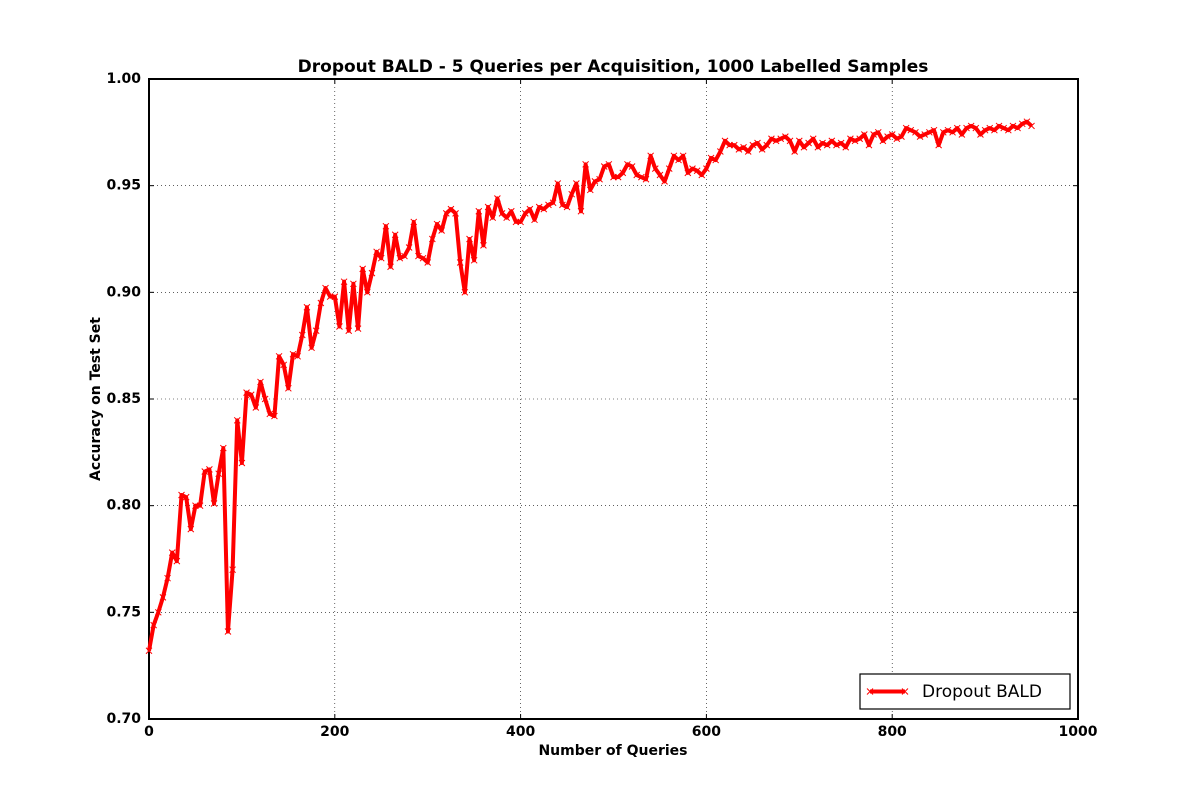 This screenshot has height=800, width=1200. What do you see at coordinates (123, 399) in the screenshot?
I see `y-tick-label: 0.85` at bounding box center [123, 399].